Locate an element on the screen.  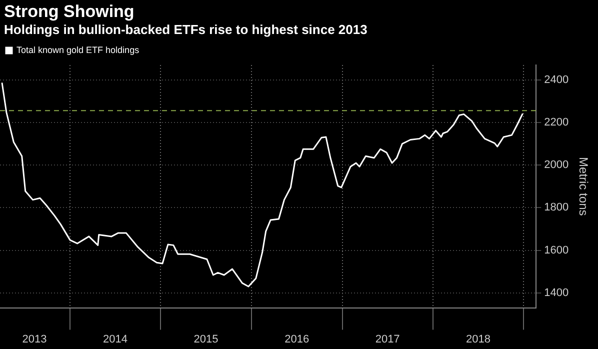
chart-title: Strong Showing is located at coordinates (69, 12).